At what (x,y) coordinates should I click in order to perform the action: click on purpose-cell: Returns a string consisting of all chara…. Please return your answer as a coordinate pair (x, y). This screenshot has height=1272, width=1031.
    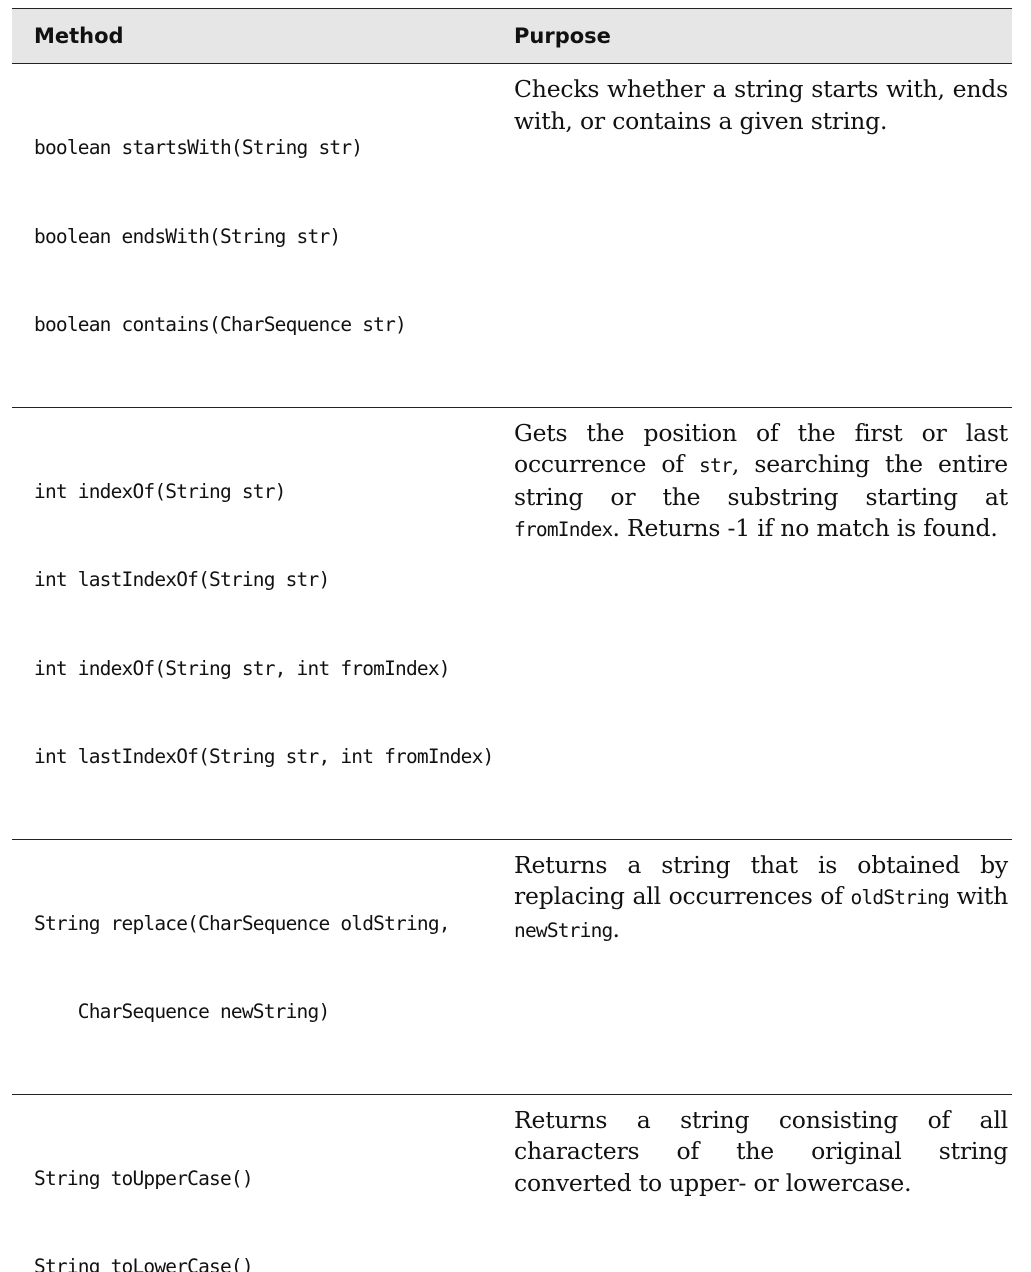
    Looking at the image, I should click on (752, 1183).